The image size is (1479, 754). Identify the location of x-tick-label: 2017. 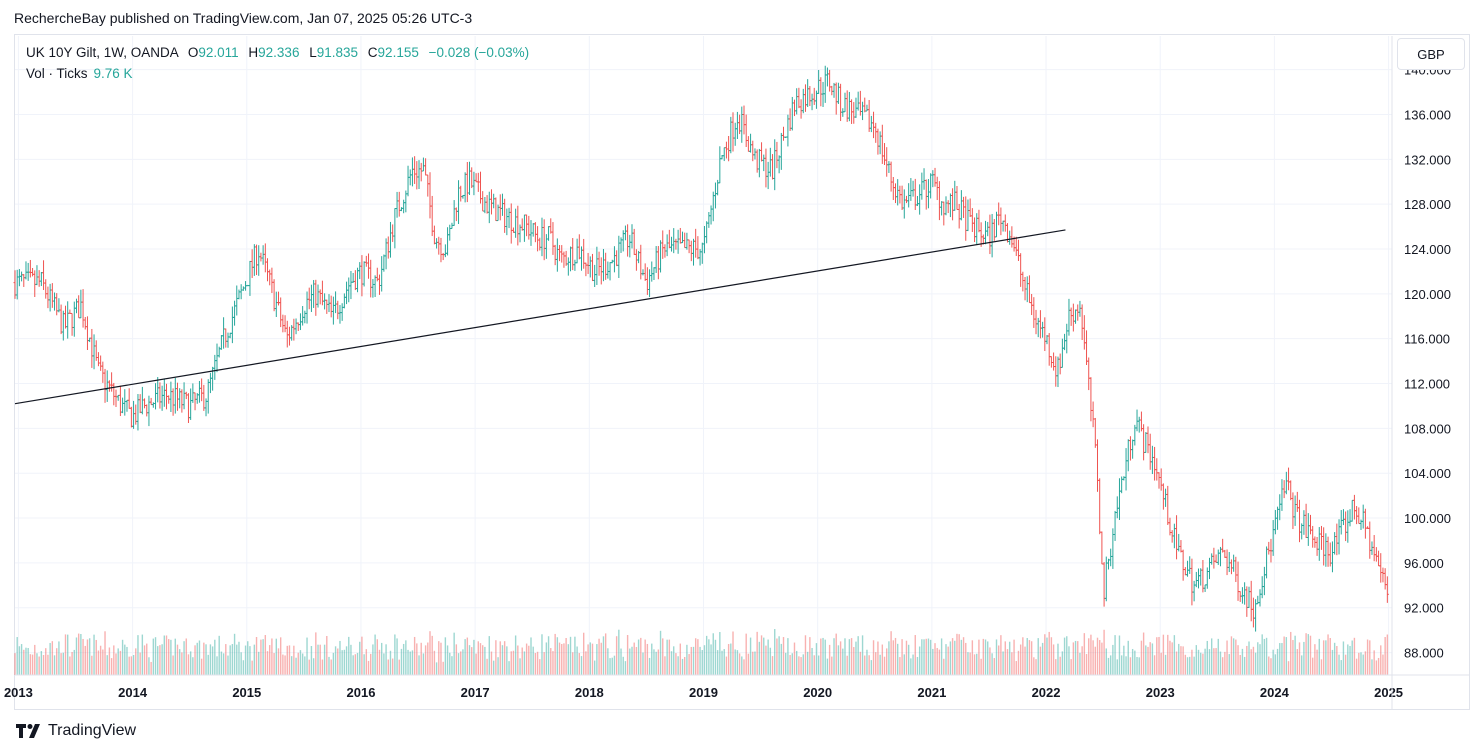
(475, 692).